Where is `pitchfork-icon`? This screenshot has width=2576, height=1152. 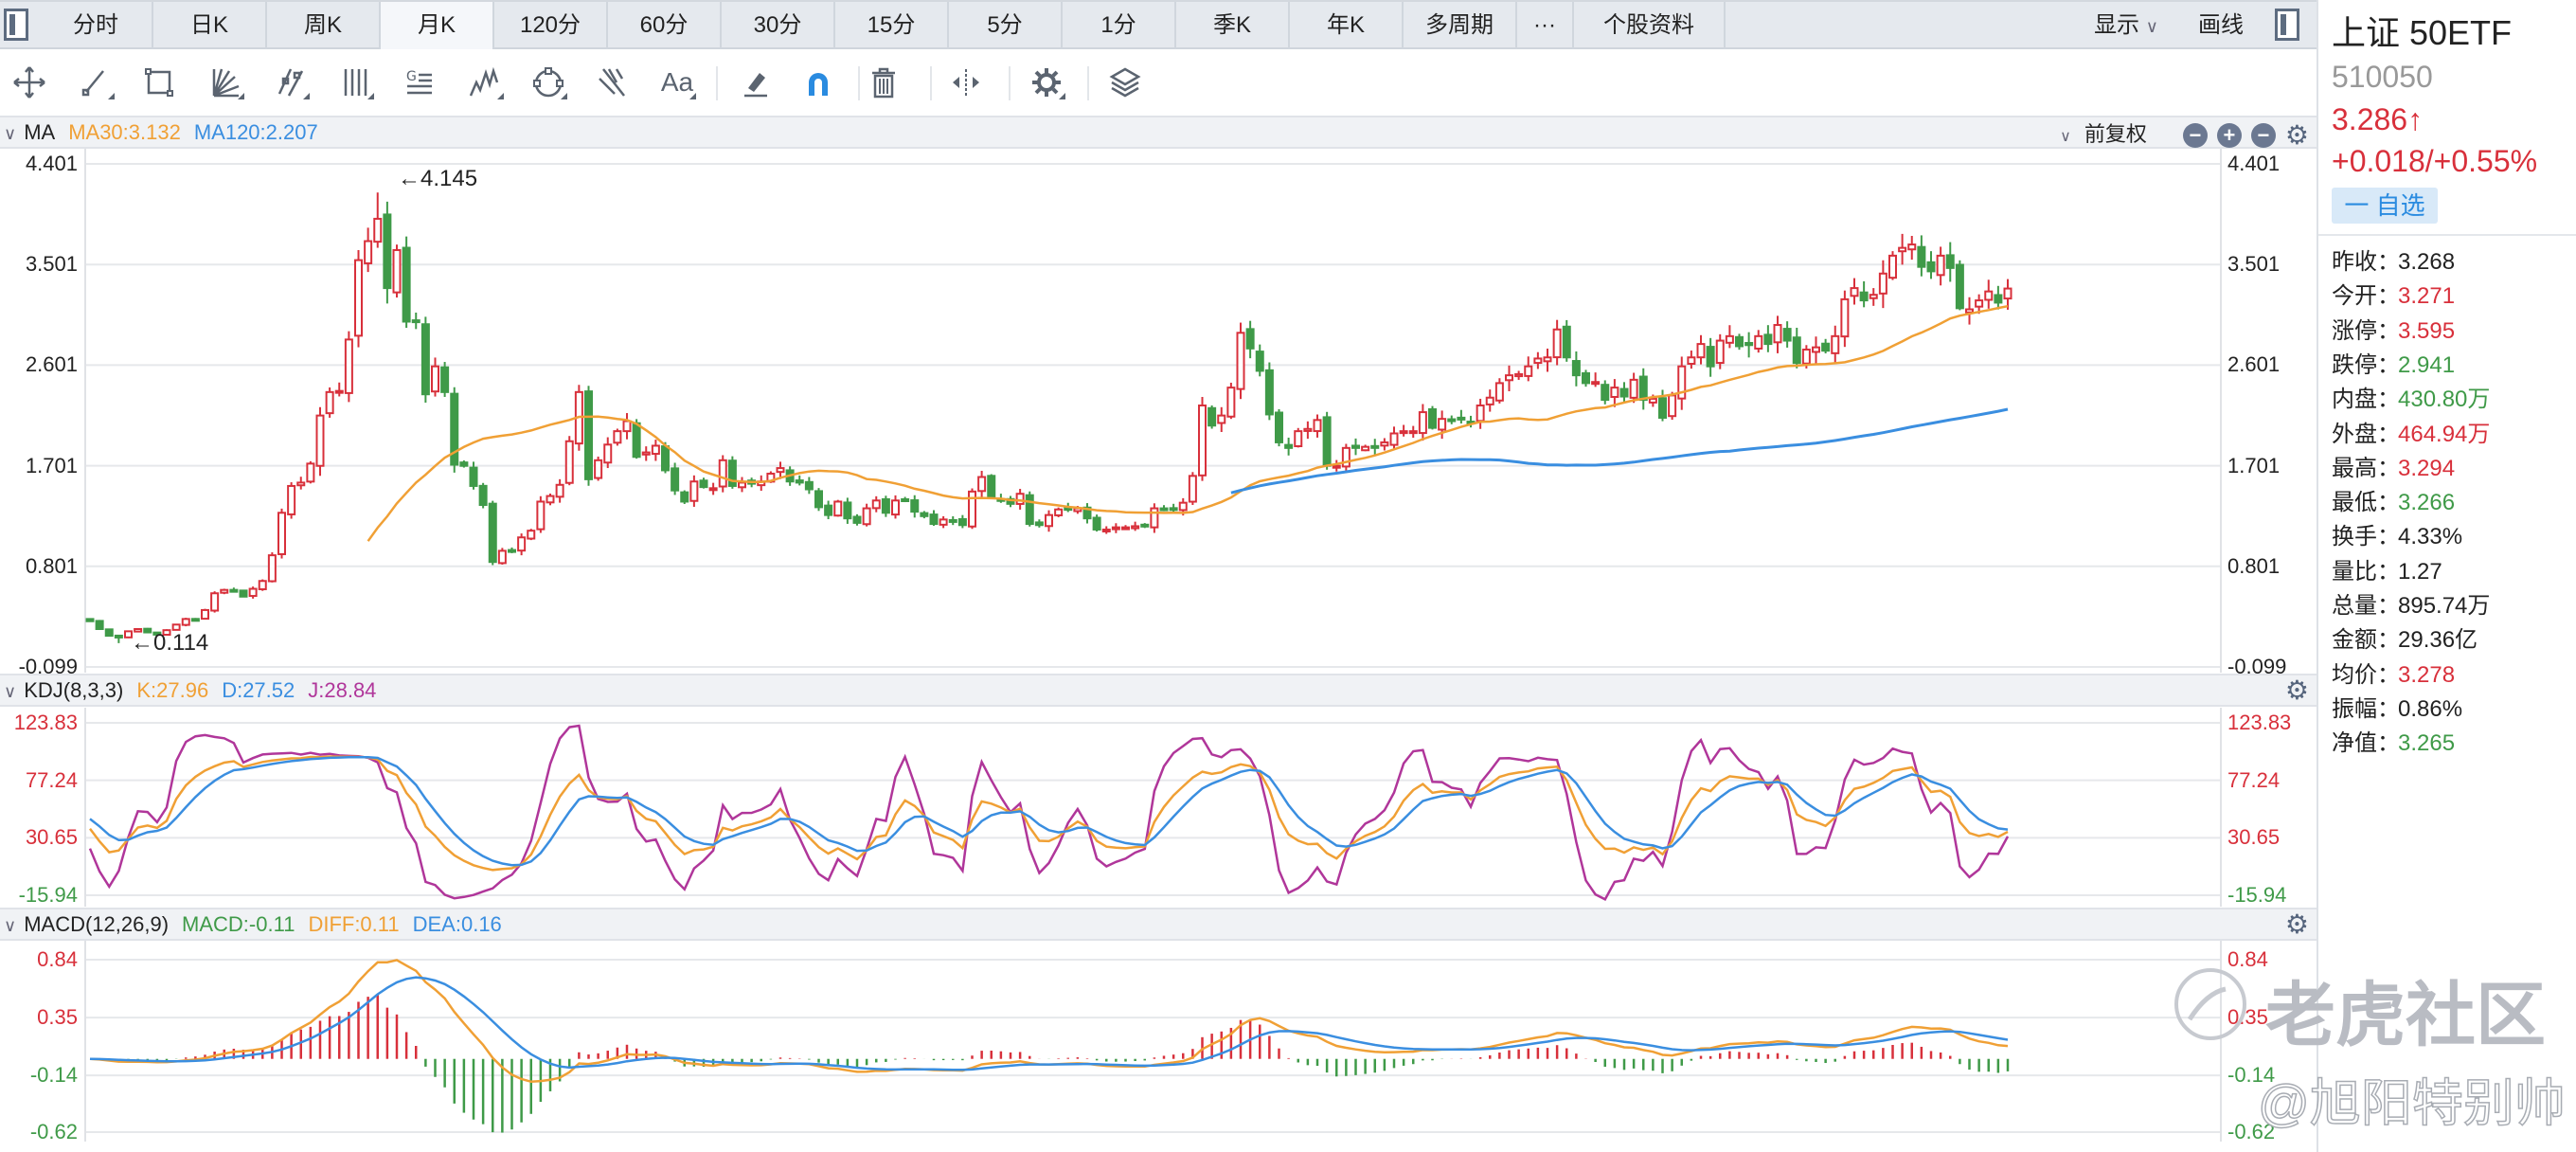 pitchfork-icon is located at coordinates (613, 82).